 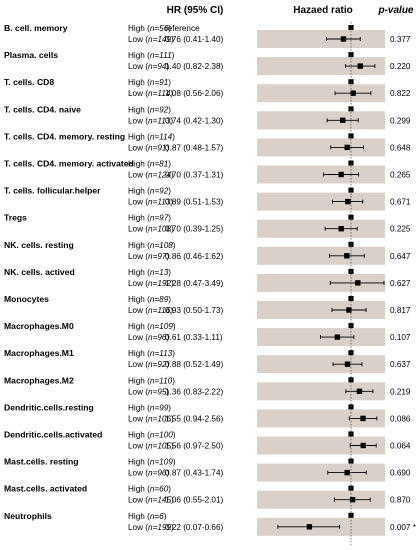 I want to click on low-group-label: Low (n=149), so click(x=151, y=39).